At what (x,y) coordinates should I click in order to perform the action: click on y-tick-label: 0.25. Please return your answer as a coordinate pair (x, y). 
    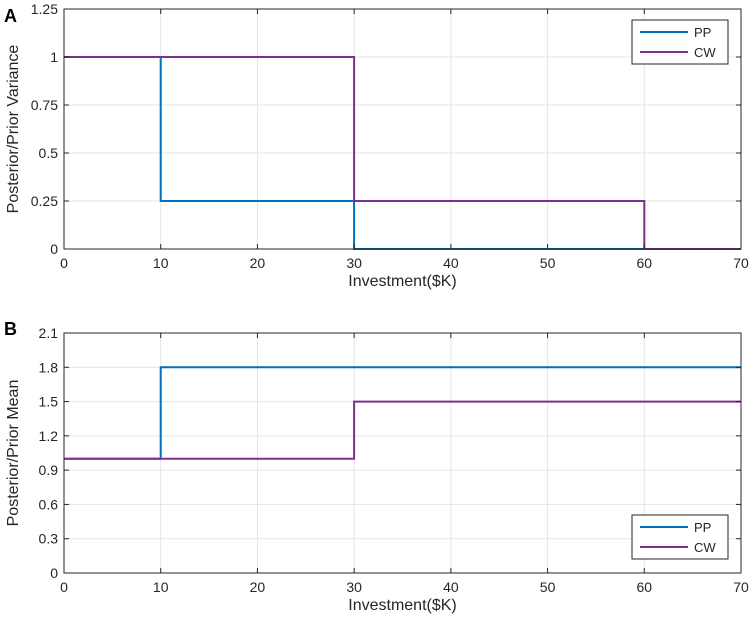
    Looking at the image, I should click on (44, 201).